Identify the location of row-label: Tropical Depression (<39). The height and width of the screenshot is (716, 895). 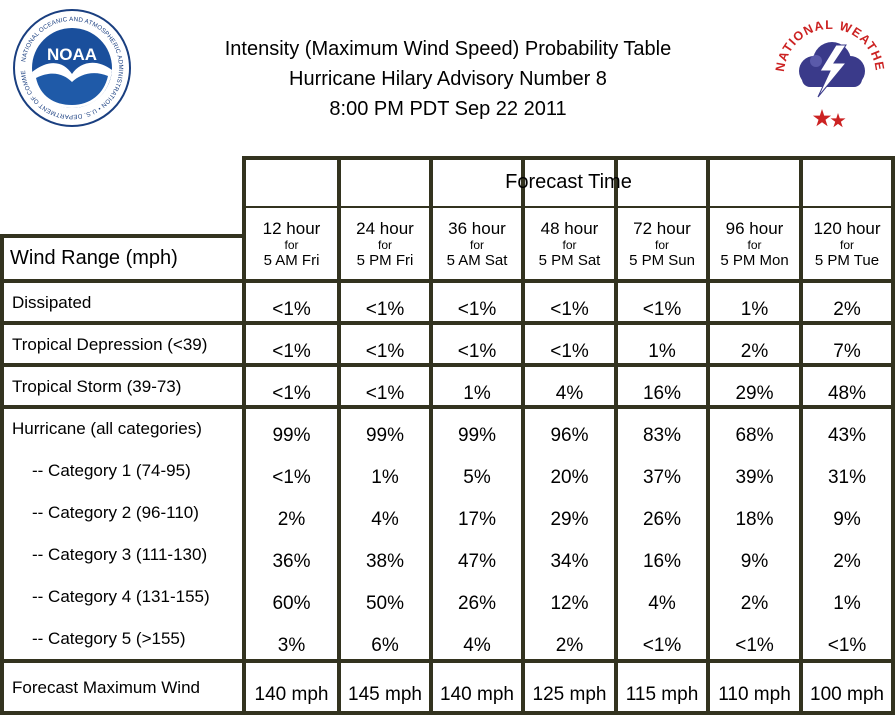
(110, 344).